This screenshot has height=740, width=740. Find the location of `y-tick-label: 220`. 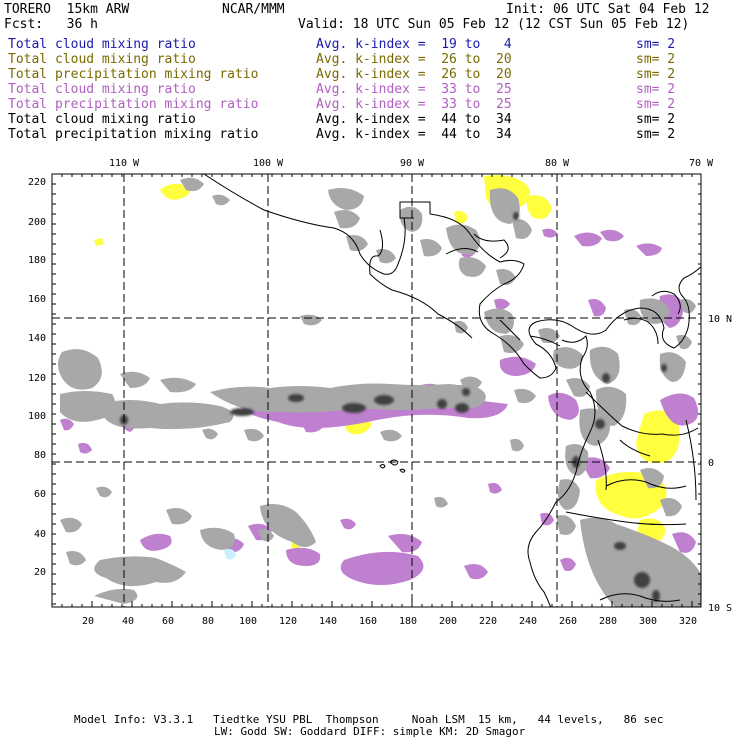

y-tick-label: 220 is located at coordinates (37, 182).